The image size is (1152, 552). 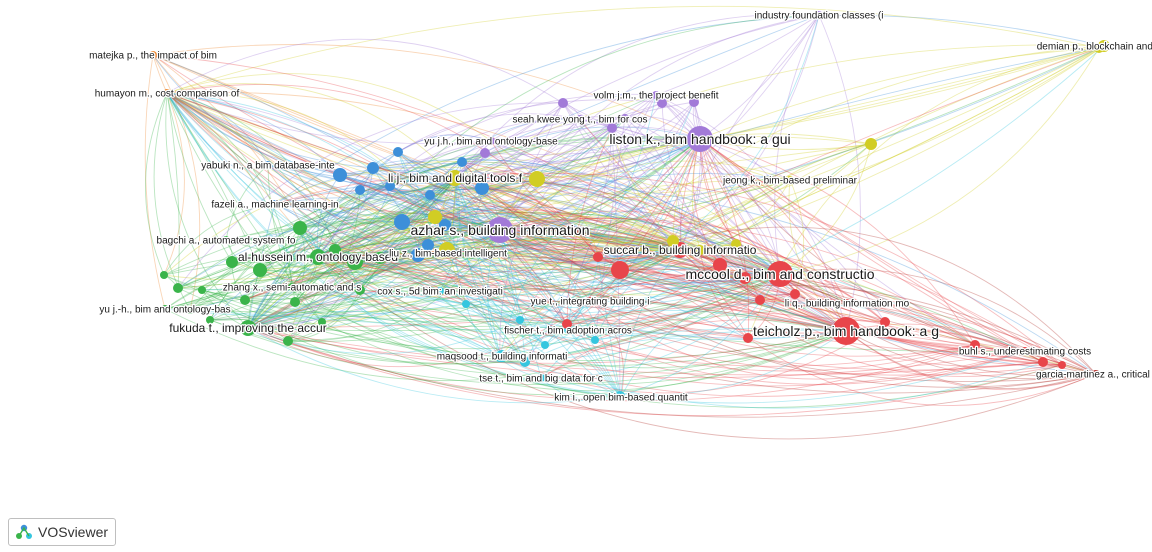 I want to click on node-buhl, so click(x=1025, y=351).